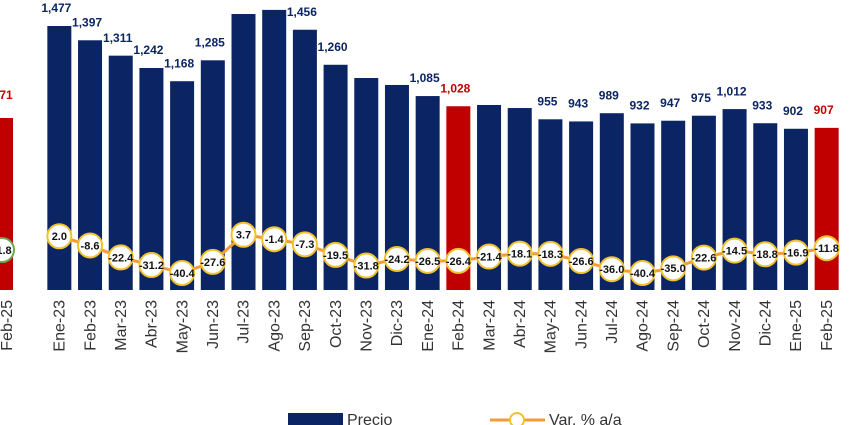 This screenshot has height=425, width=849. I want to click on line-value-label: 3.7, so click(243, 236).